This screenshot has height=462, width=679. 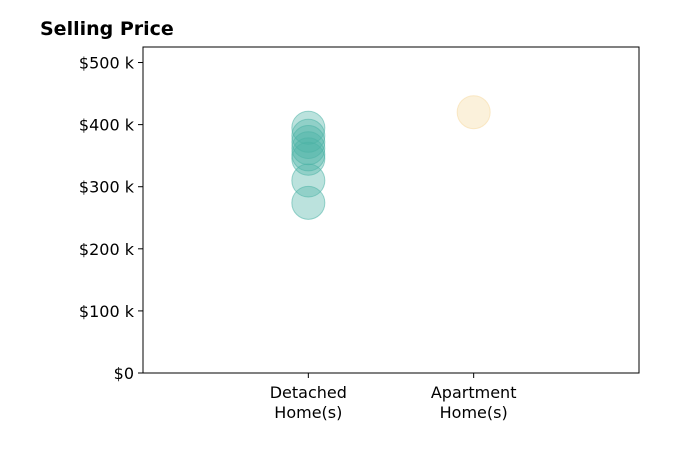 What do you see at coordinates (124, 373) in the screenshot?
I see `y-tick-label: $0` at bounding box center [124, 373].